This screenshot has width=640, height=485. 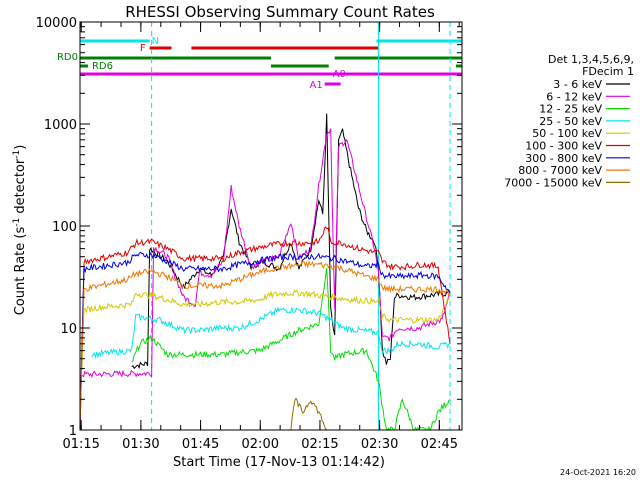 I want to click on x-tick-label: 02:00, so click(x=260, y=444).